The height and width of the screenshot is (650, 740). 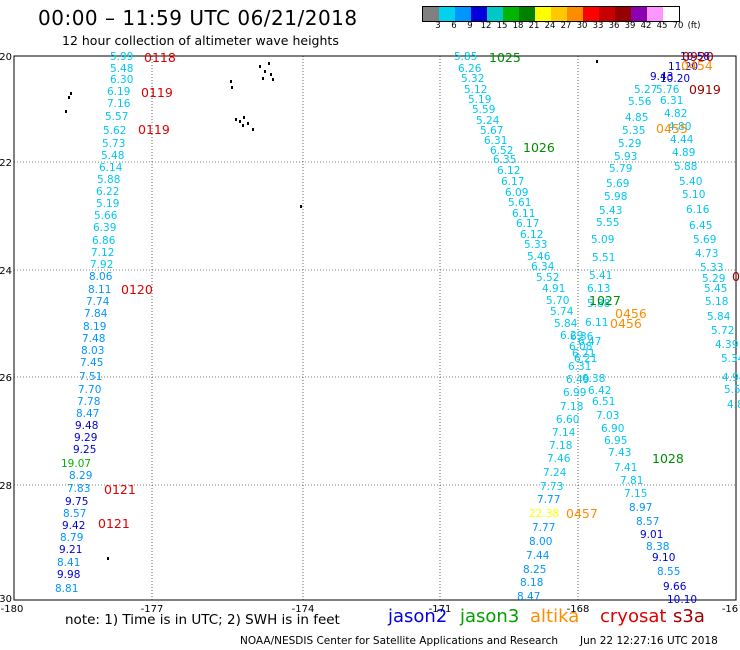 I want to click on colorbar-tick-label: 6, so click(x=454, y=26).